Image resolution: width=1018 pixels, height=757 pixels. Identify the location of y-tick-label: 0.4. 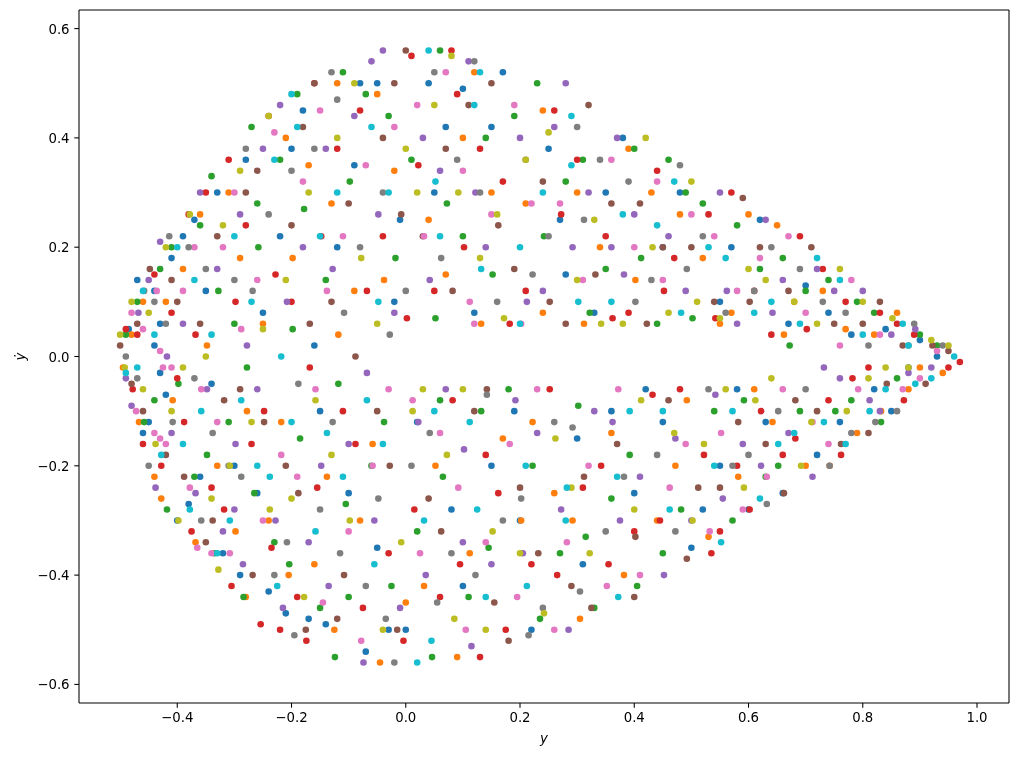
(59, 138).